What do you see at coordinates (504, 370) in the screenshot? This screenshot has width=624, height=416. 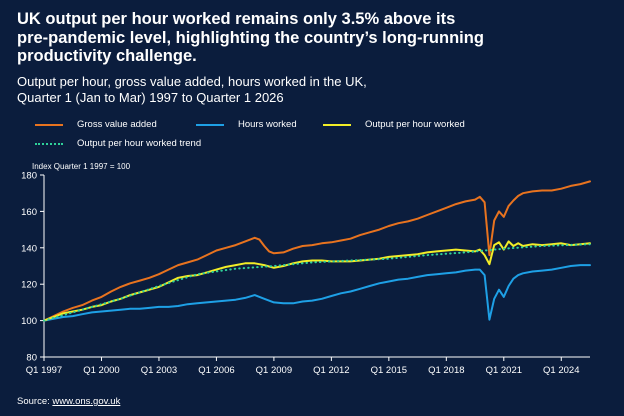 I see `x-tick-label: Q1 2021` at bounding box center [504, 370].